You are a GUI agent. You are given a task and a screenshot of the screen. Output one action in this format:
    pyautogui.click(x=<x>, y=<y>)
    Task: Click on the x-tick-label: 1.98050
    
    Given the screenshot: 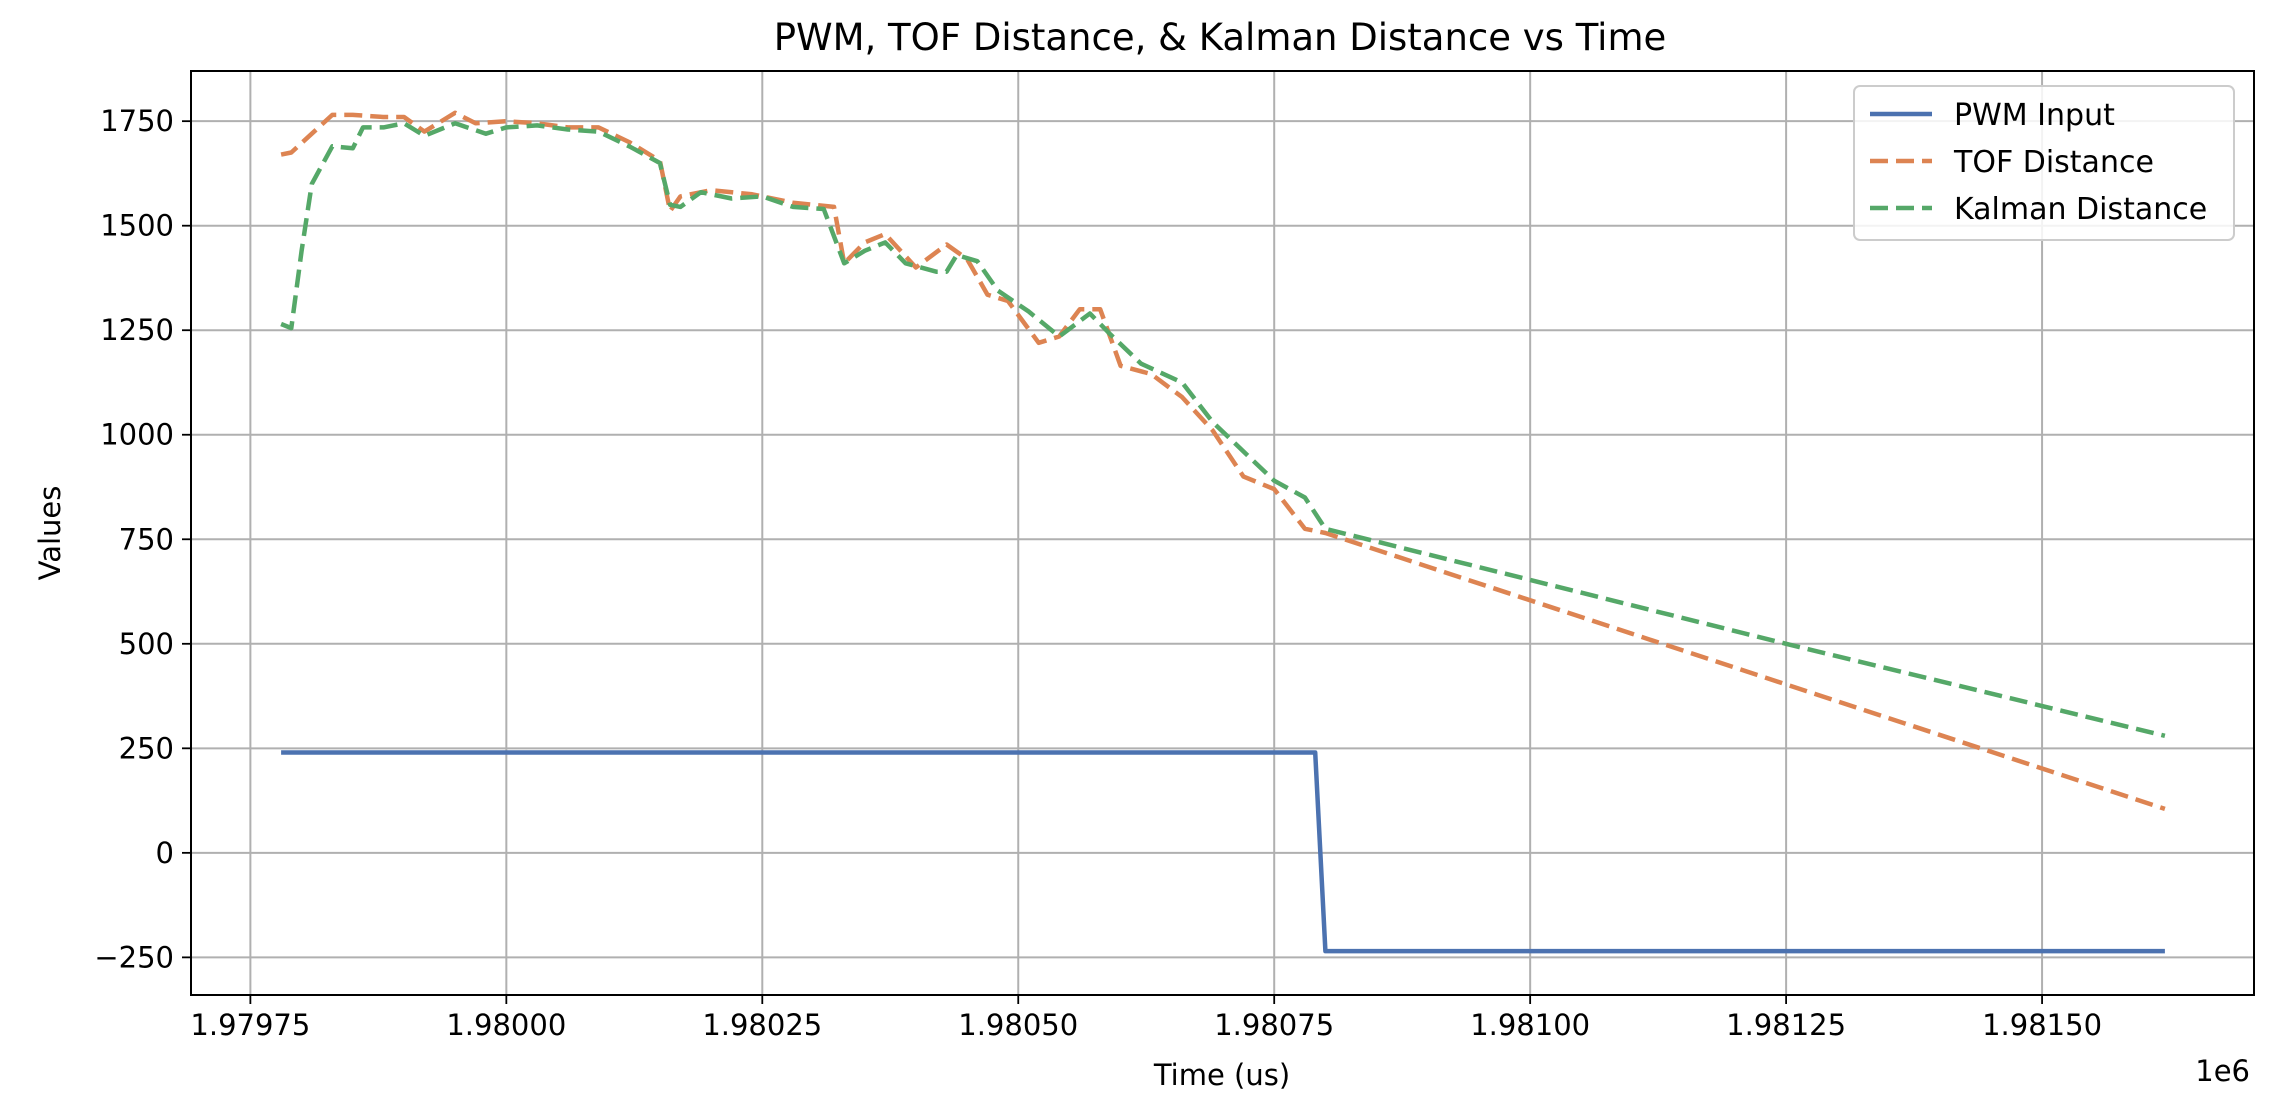 What is the action you would take?
    pyautogui.click(x=1018, y=1025)
    